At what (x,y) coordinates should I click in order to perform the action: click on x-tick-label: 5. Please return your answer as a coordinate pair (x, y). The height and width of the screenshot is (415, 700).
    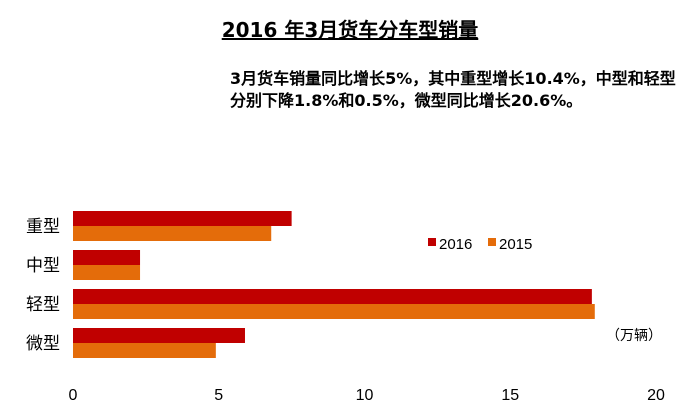
    Looking at the image, I should click on (218, 395).